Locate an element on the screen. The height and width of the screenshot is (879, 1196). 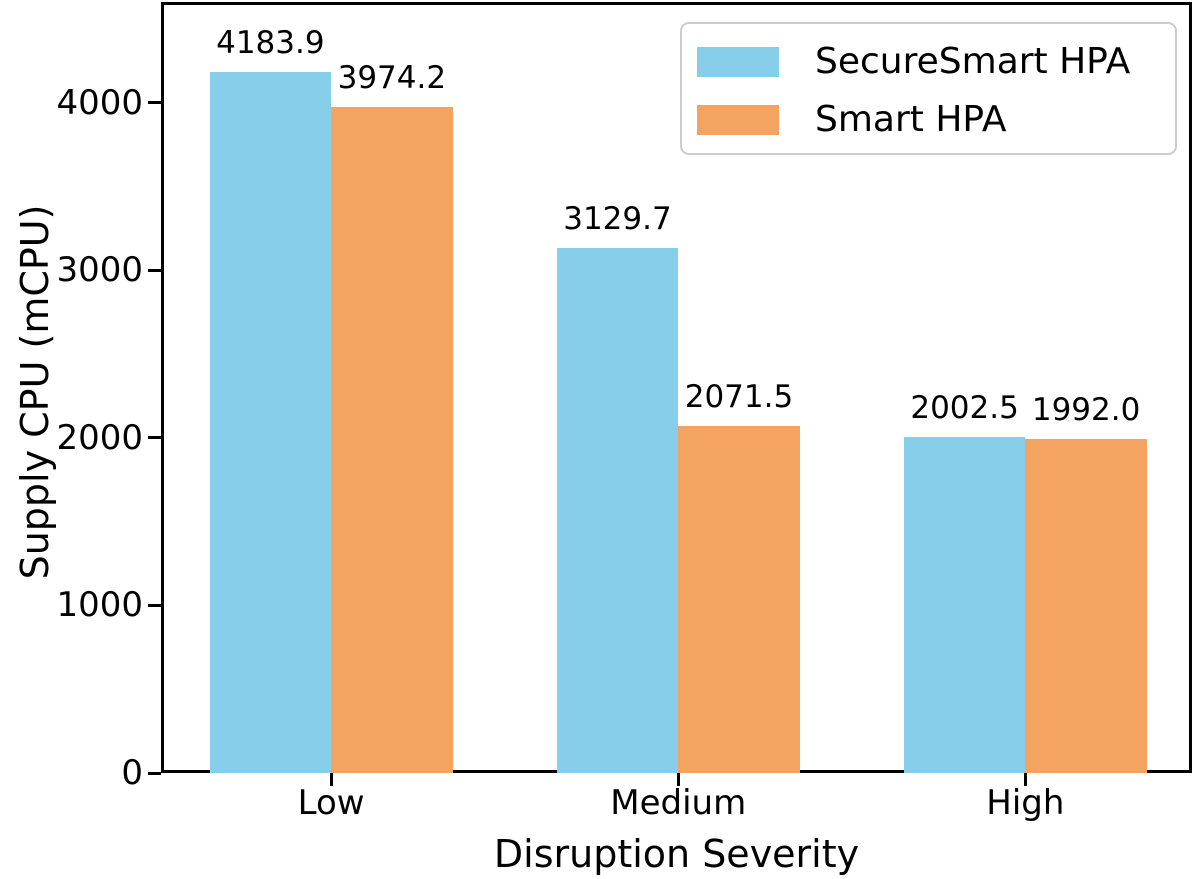
bar-smart-hpa-high is located at coordinates (1086, 606).